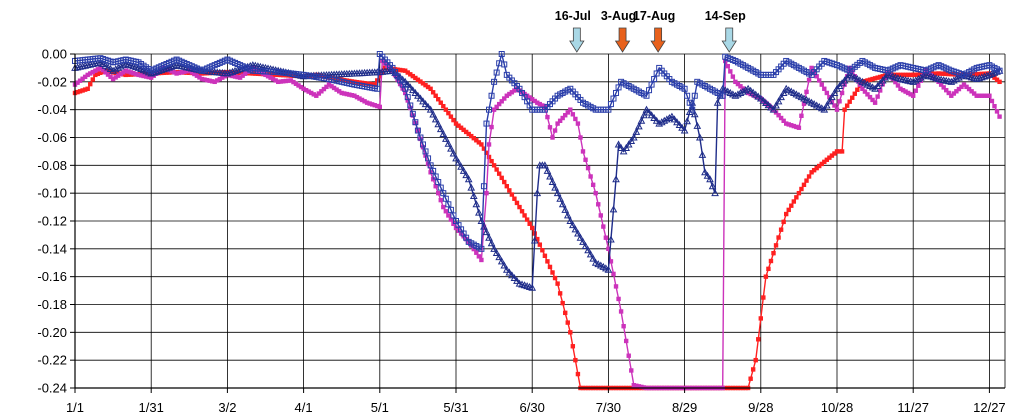  Describe the element at coordinates (75, 407) in the screenshot. I see `x-tick-label: 1/1` at that location.